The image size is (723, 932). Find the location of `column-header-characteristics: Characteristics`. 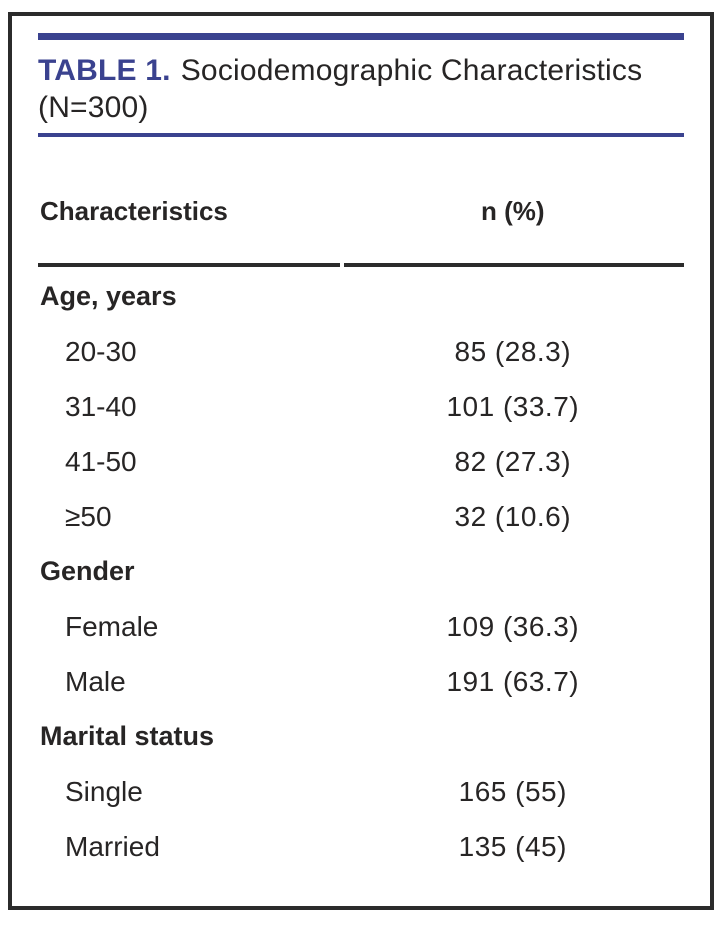

column-header-characteristics: Characteristics is located at coordinates (134, 210).